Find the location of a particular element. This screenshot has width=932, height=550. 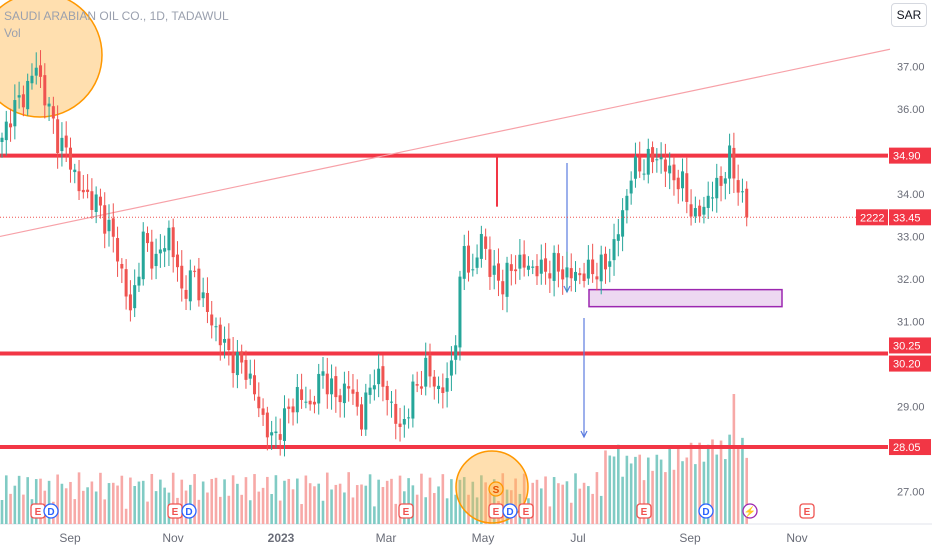

y-tick-label: 27.00 is located at coordinates (911, 493).